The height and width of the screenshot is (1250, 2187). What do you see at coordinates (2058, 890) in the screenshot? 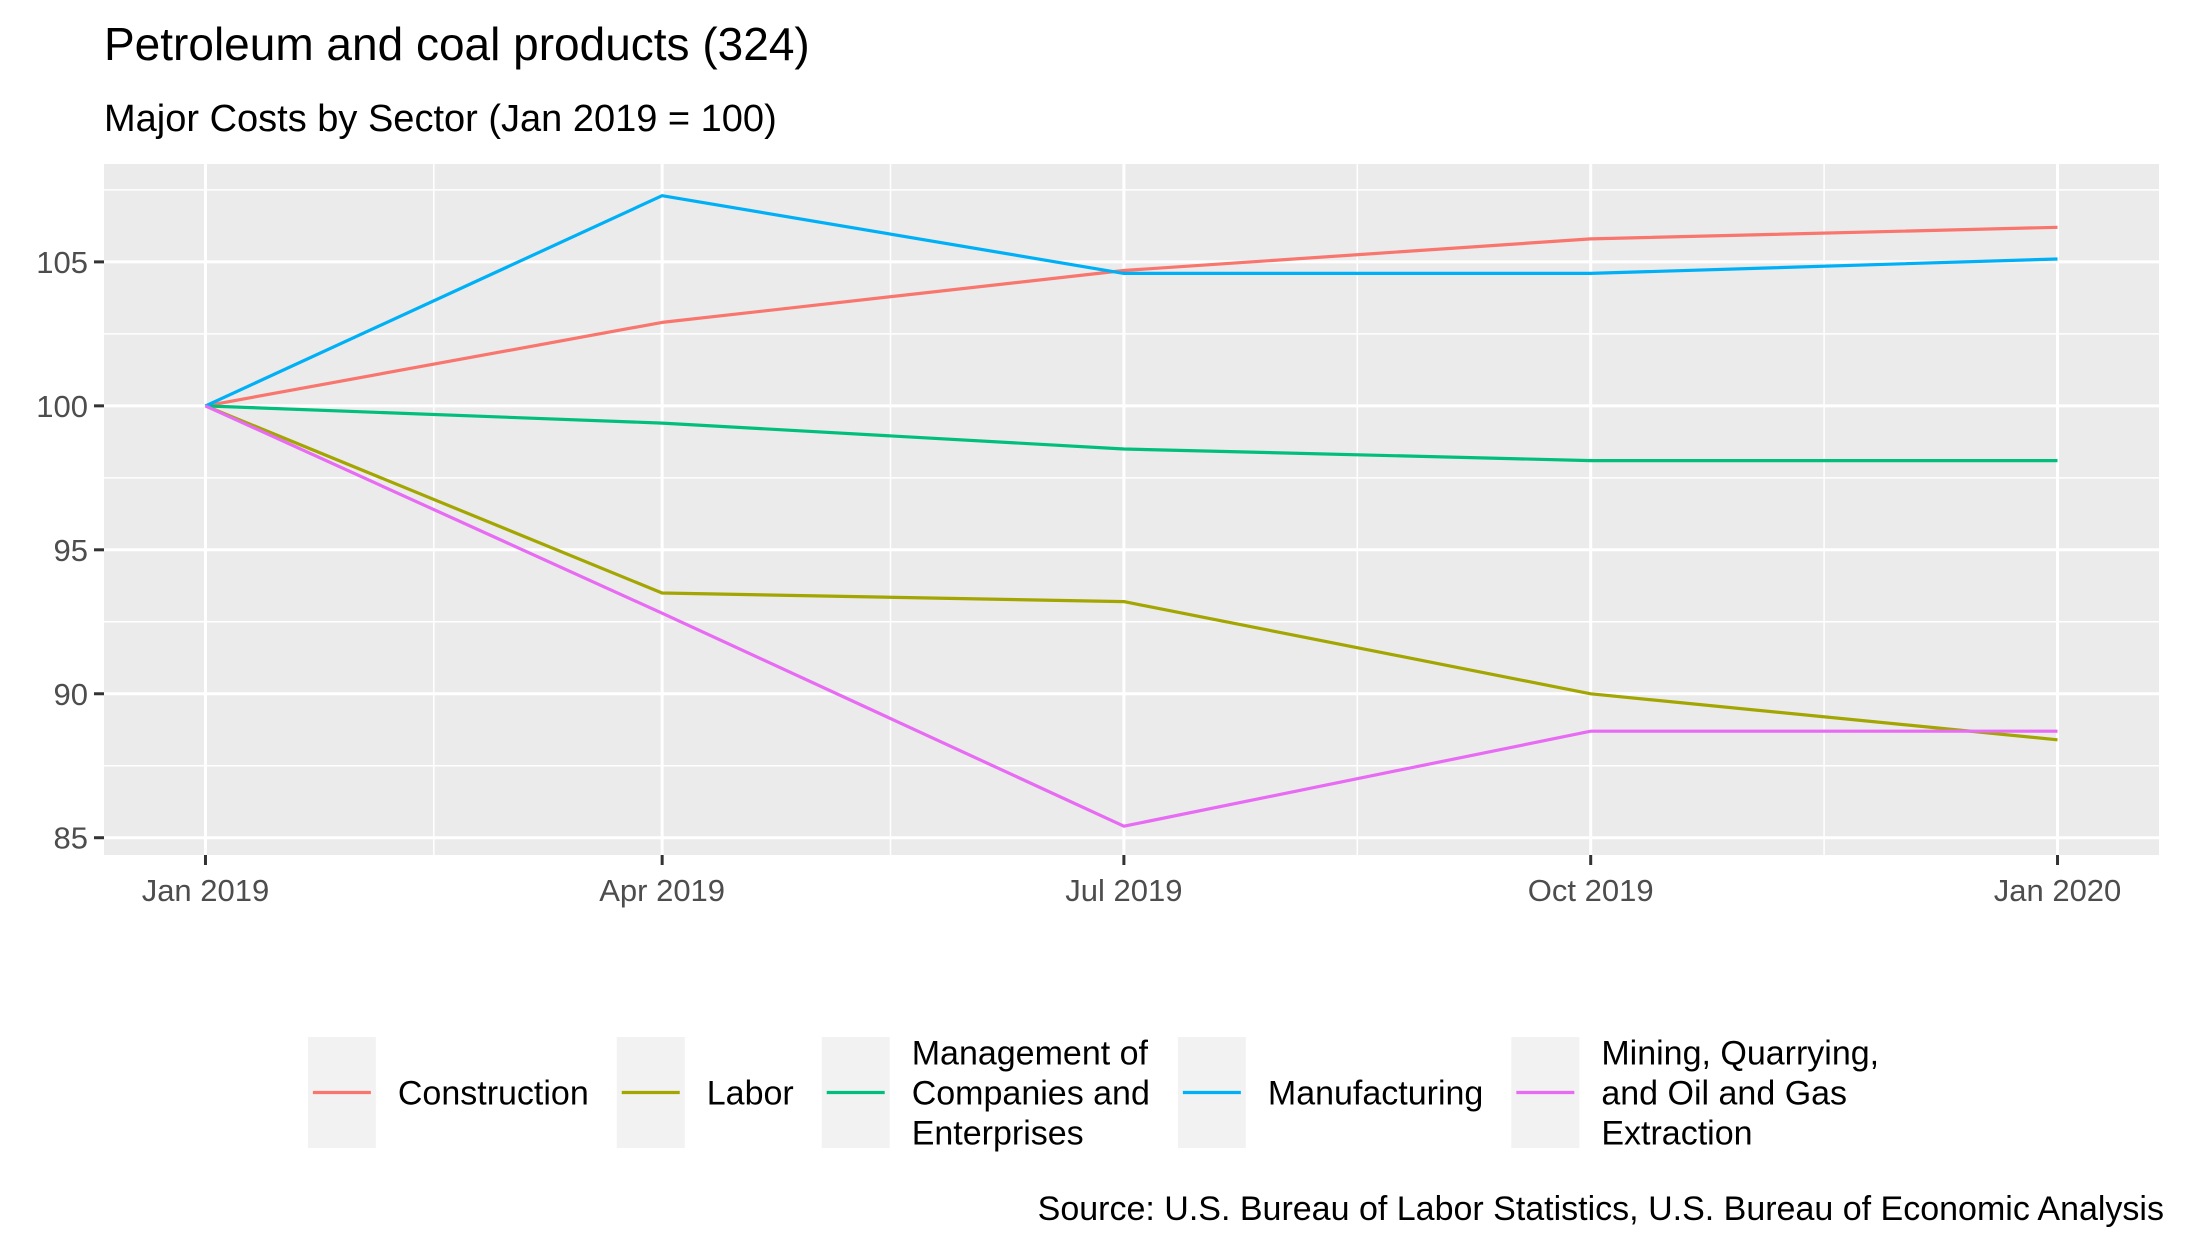
I see `x-tick-label: Jan 2020` at bounding box center [2058, 890].